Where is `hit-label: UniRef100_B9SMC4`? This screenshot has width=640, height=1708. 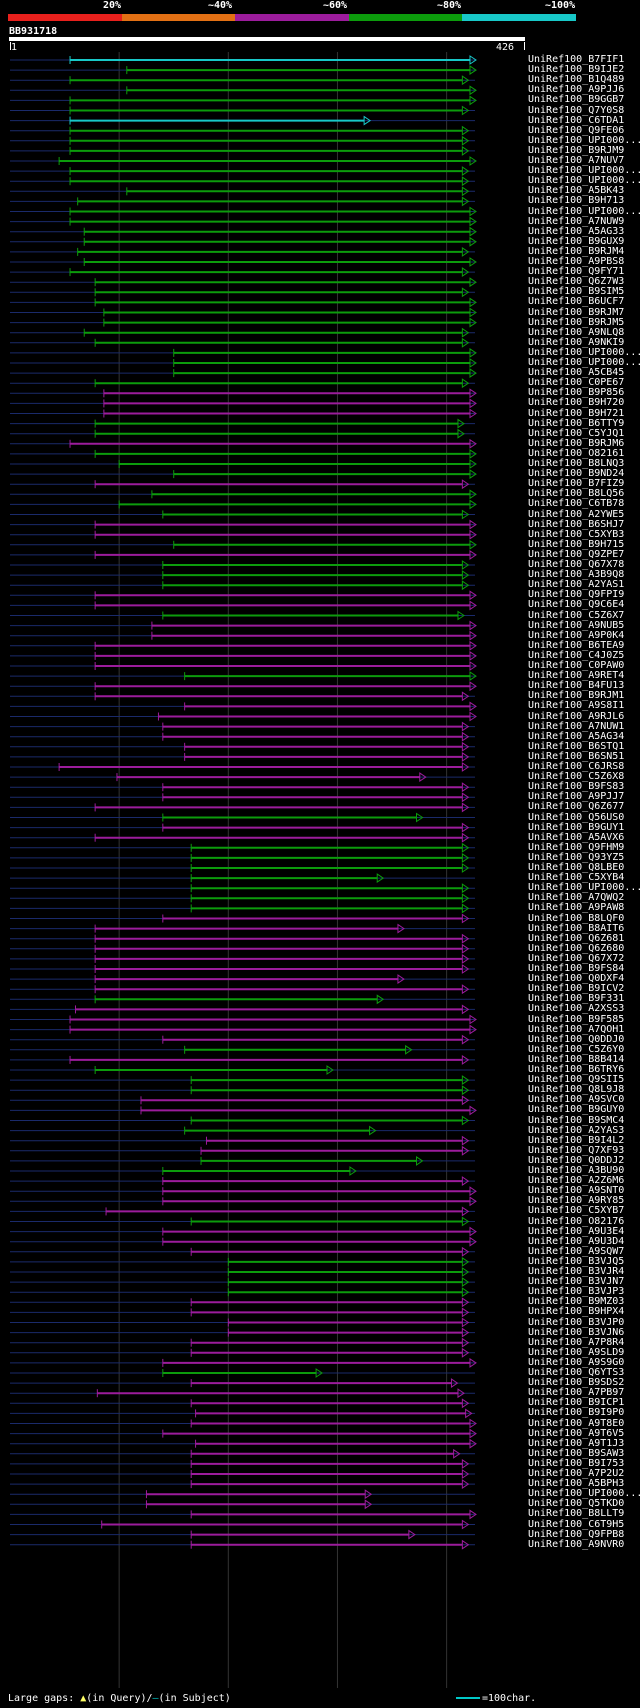
hit-label: UniRef100_B9SMC4 is located at coordinates (576, 1120).